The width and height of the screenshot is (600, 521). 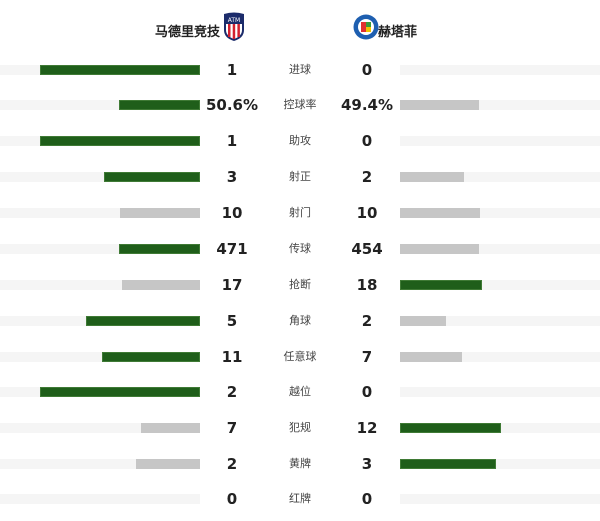 I want to click on stat-label: 红牌, so click(x=300, y=498).